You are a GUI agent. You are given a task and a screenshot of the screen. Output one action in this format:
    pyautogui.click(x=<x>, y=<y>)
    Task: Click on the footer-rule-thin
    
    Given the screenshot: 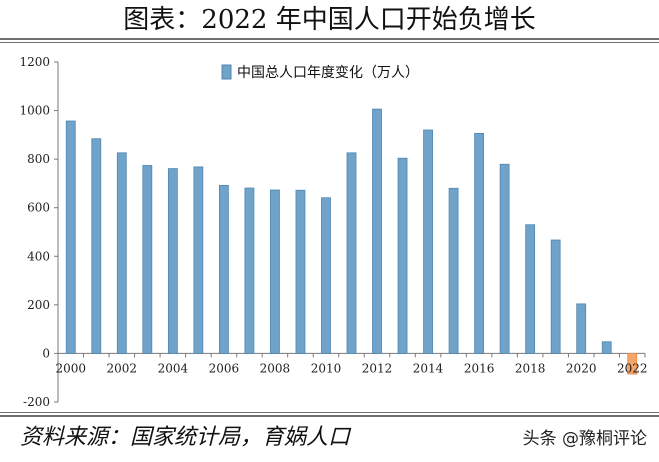 What is the action you would take?
    pyautogui.click(x=329, y=412)
    